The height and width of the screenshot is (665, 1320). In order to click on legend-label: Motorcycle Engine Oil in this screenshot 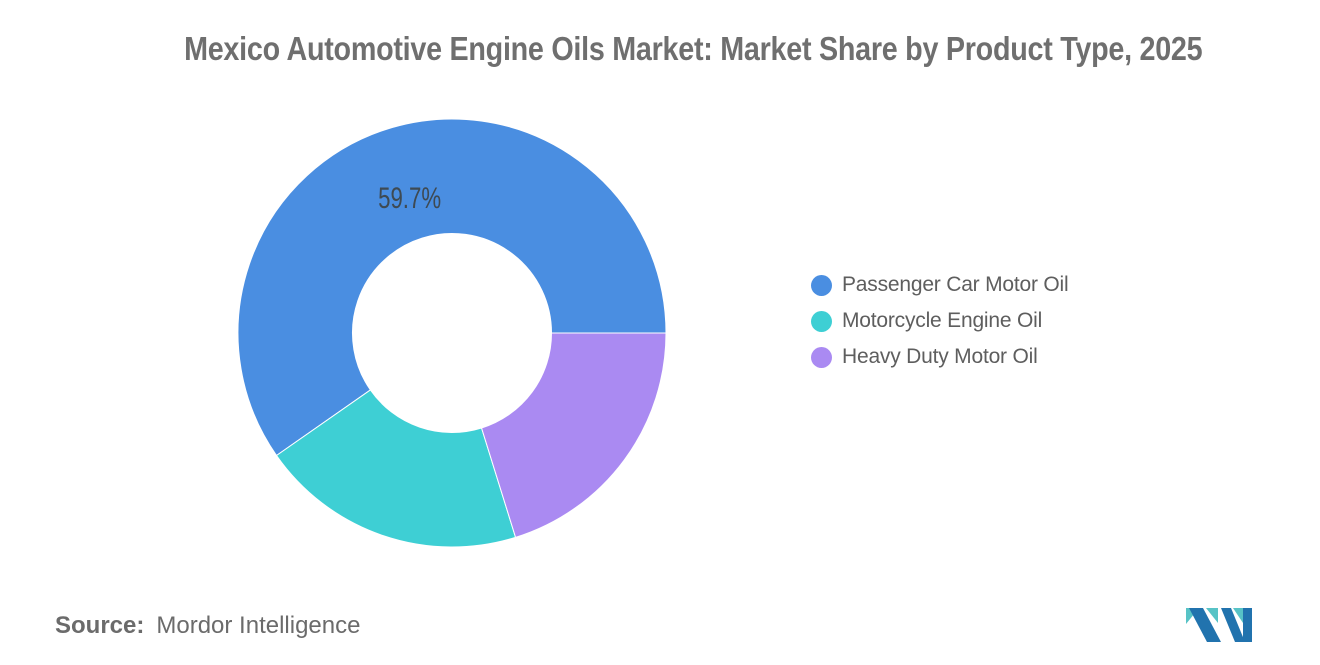, I will do `click(942, 320)`.